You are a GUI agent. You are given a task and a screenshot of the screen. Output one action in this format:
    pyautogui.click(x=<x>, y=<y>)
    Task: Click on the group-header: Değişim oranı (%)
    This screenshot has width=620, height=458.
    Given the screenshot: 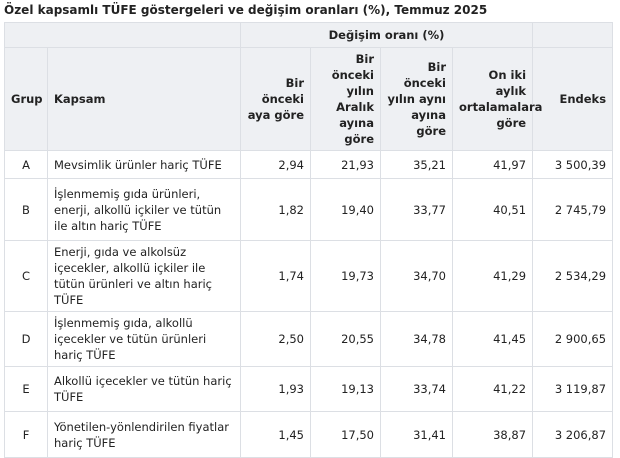 What is the action you would take?
    pyautogui.click(x=386, y=35)
    